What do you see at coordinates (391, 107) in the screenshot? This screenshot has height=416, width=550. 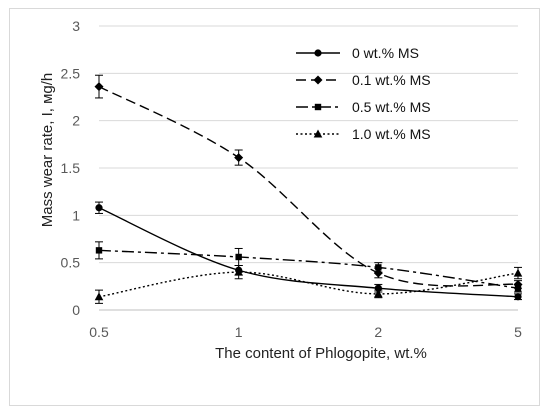 I see `legend-label: 0.5 wt.% MS` at bounding box center [391, 107].